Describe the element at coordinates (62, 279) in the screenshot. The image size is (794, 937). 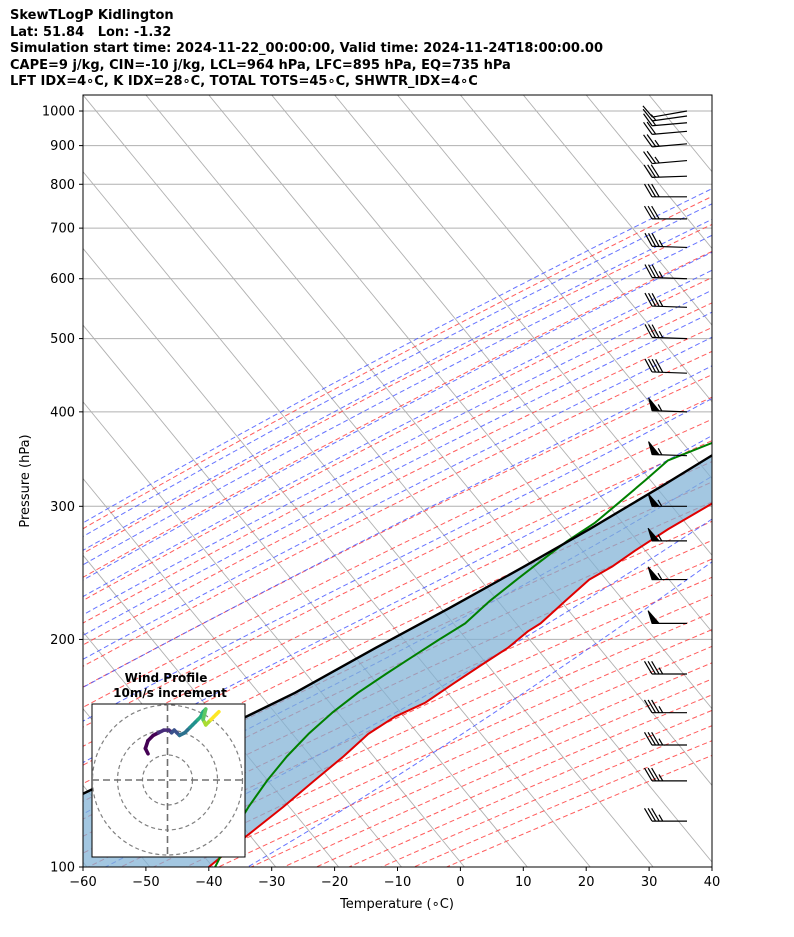
I see `y-tick-label: 600` at that location.